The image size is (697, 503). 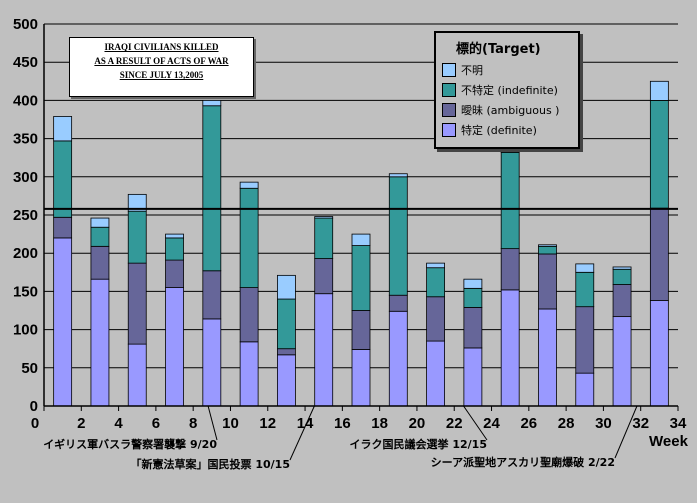 What do you see at coordinates (499, 130) in the screenshot?
I see `legend-label-definite: 特定 (definite)` at bounding box center [499, 130].